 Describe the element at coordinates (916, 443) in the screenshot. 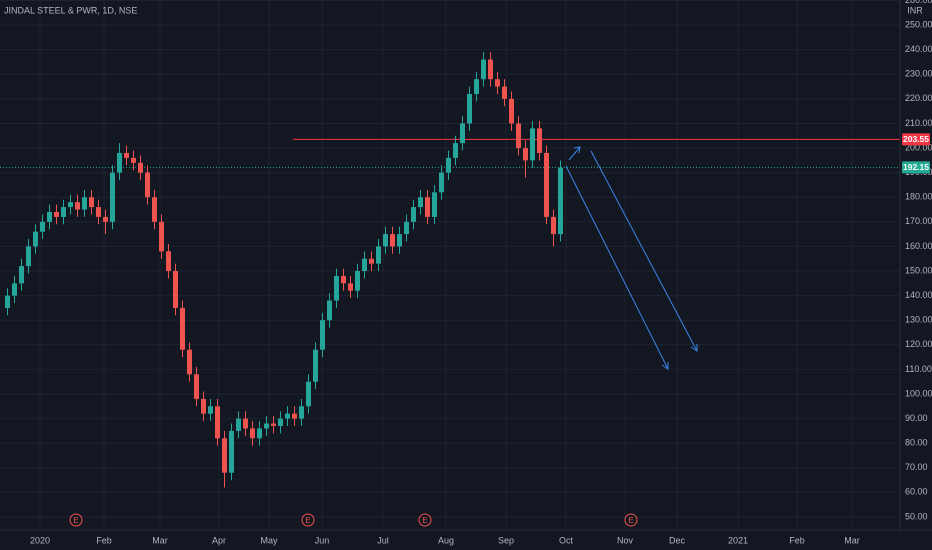

I see `y-tick-label: 80.00` at that location.